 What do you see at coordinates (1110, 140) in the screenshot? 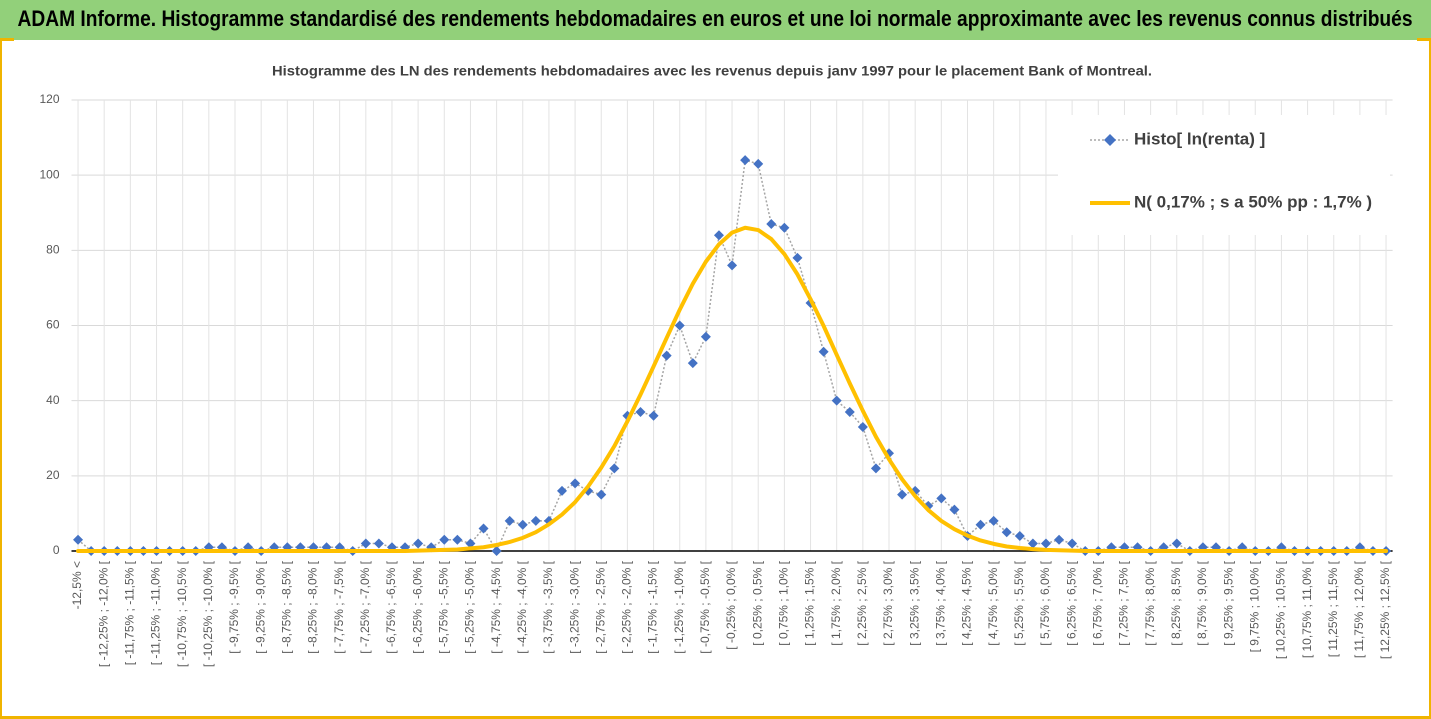
I see `legend-marker` at bounding box center [1110, 140].